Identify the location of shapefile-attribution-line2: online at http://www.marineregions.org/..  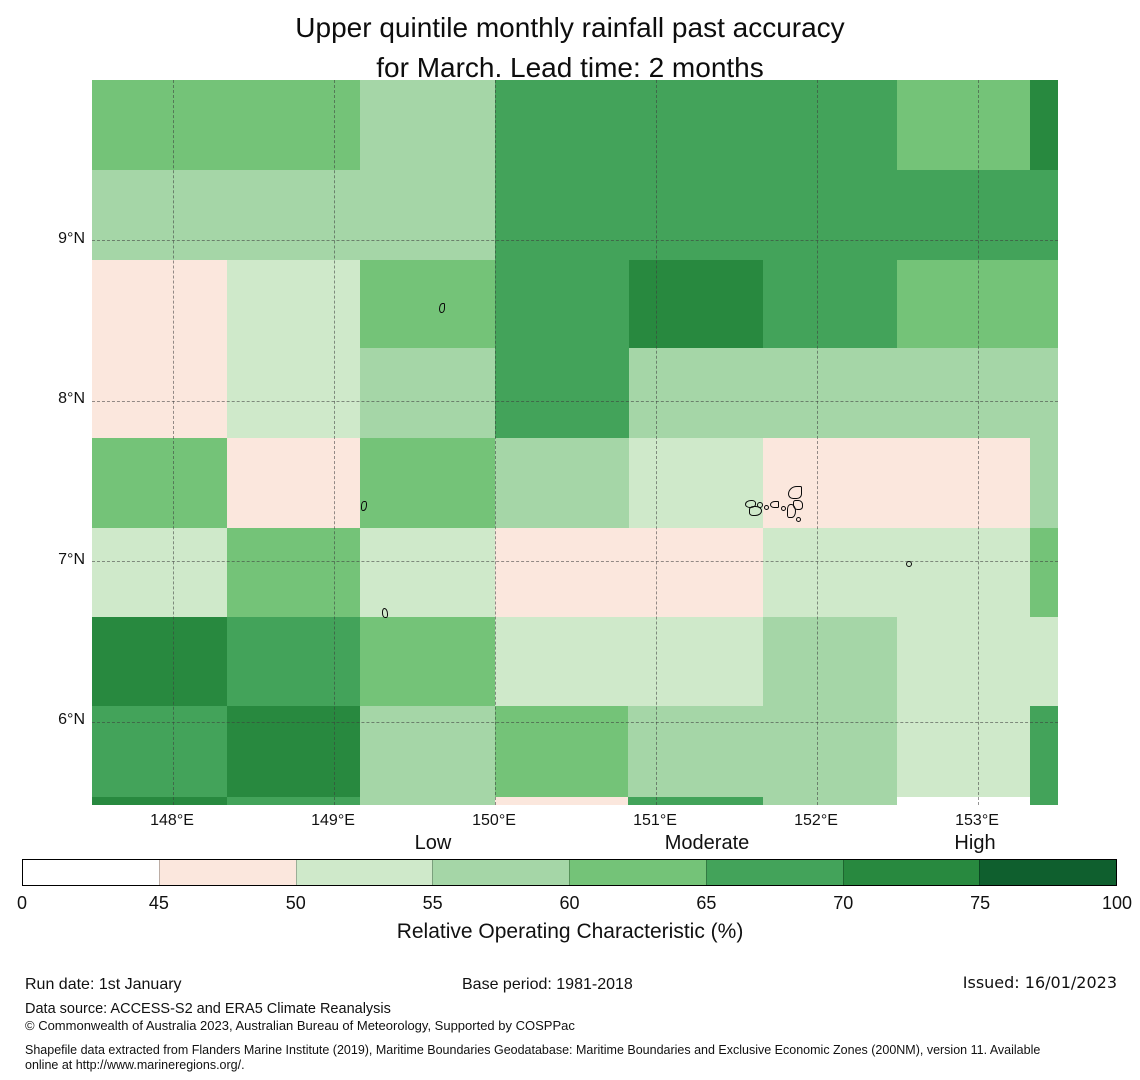
(135, 1065).